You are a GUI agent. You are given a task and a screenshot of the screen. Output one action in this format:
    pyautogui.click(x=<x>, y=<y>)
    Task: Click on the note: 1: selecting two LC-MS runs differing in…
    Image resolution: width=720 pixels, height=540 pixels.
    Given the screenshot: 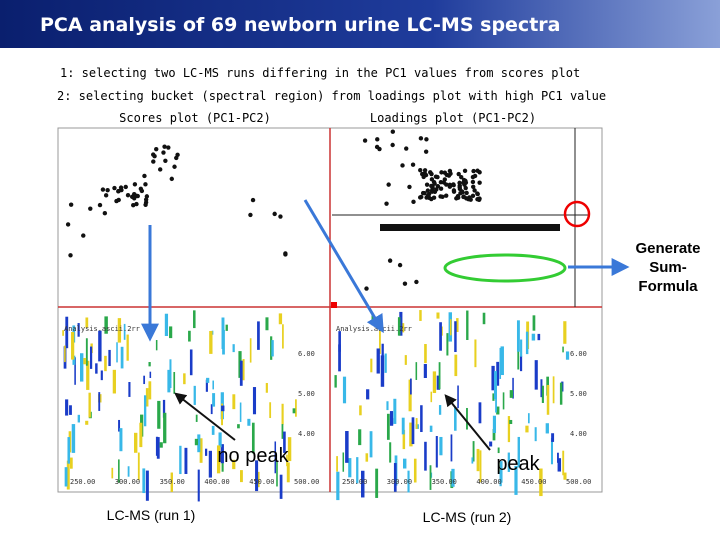 What is the action you would take?
    pyautogui.click(x=320, y=73)
    